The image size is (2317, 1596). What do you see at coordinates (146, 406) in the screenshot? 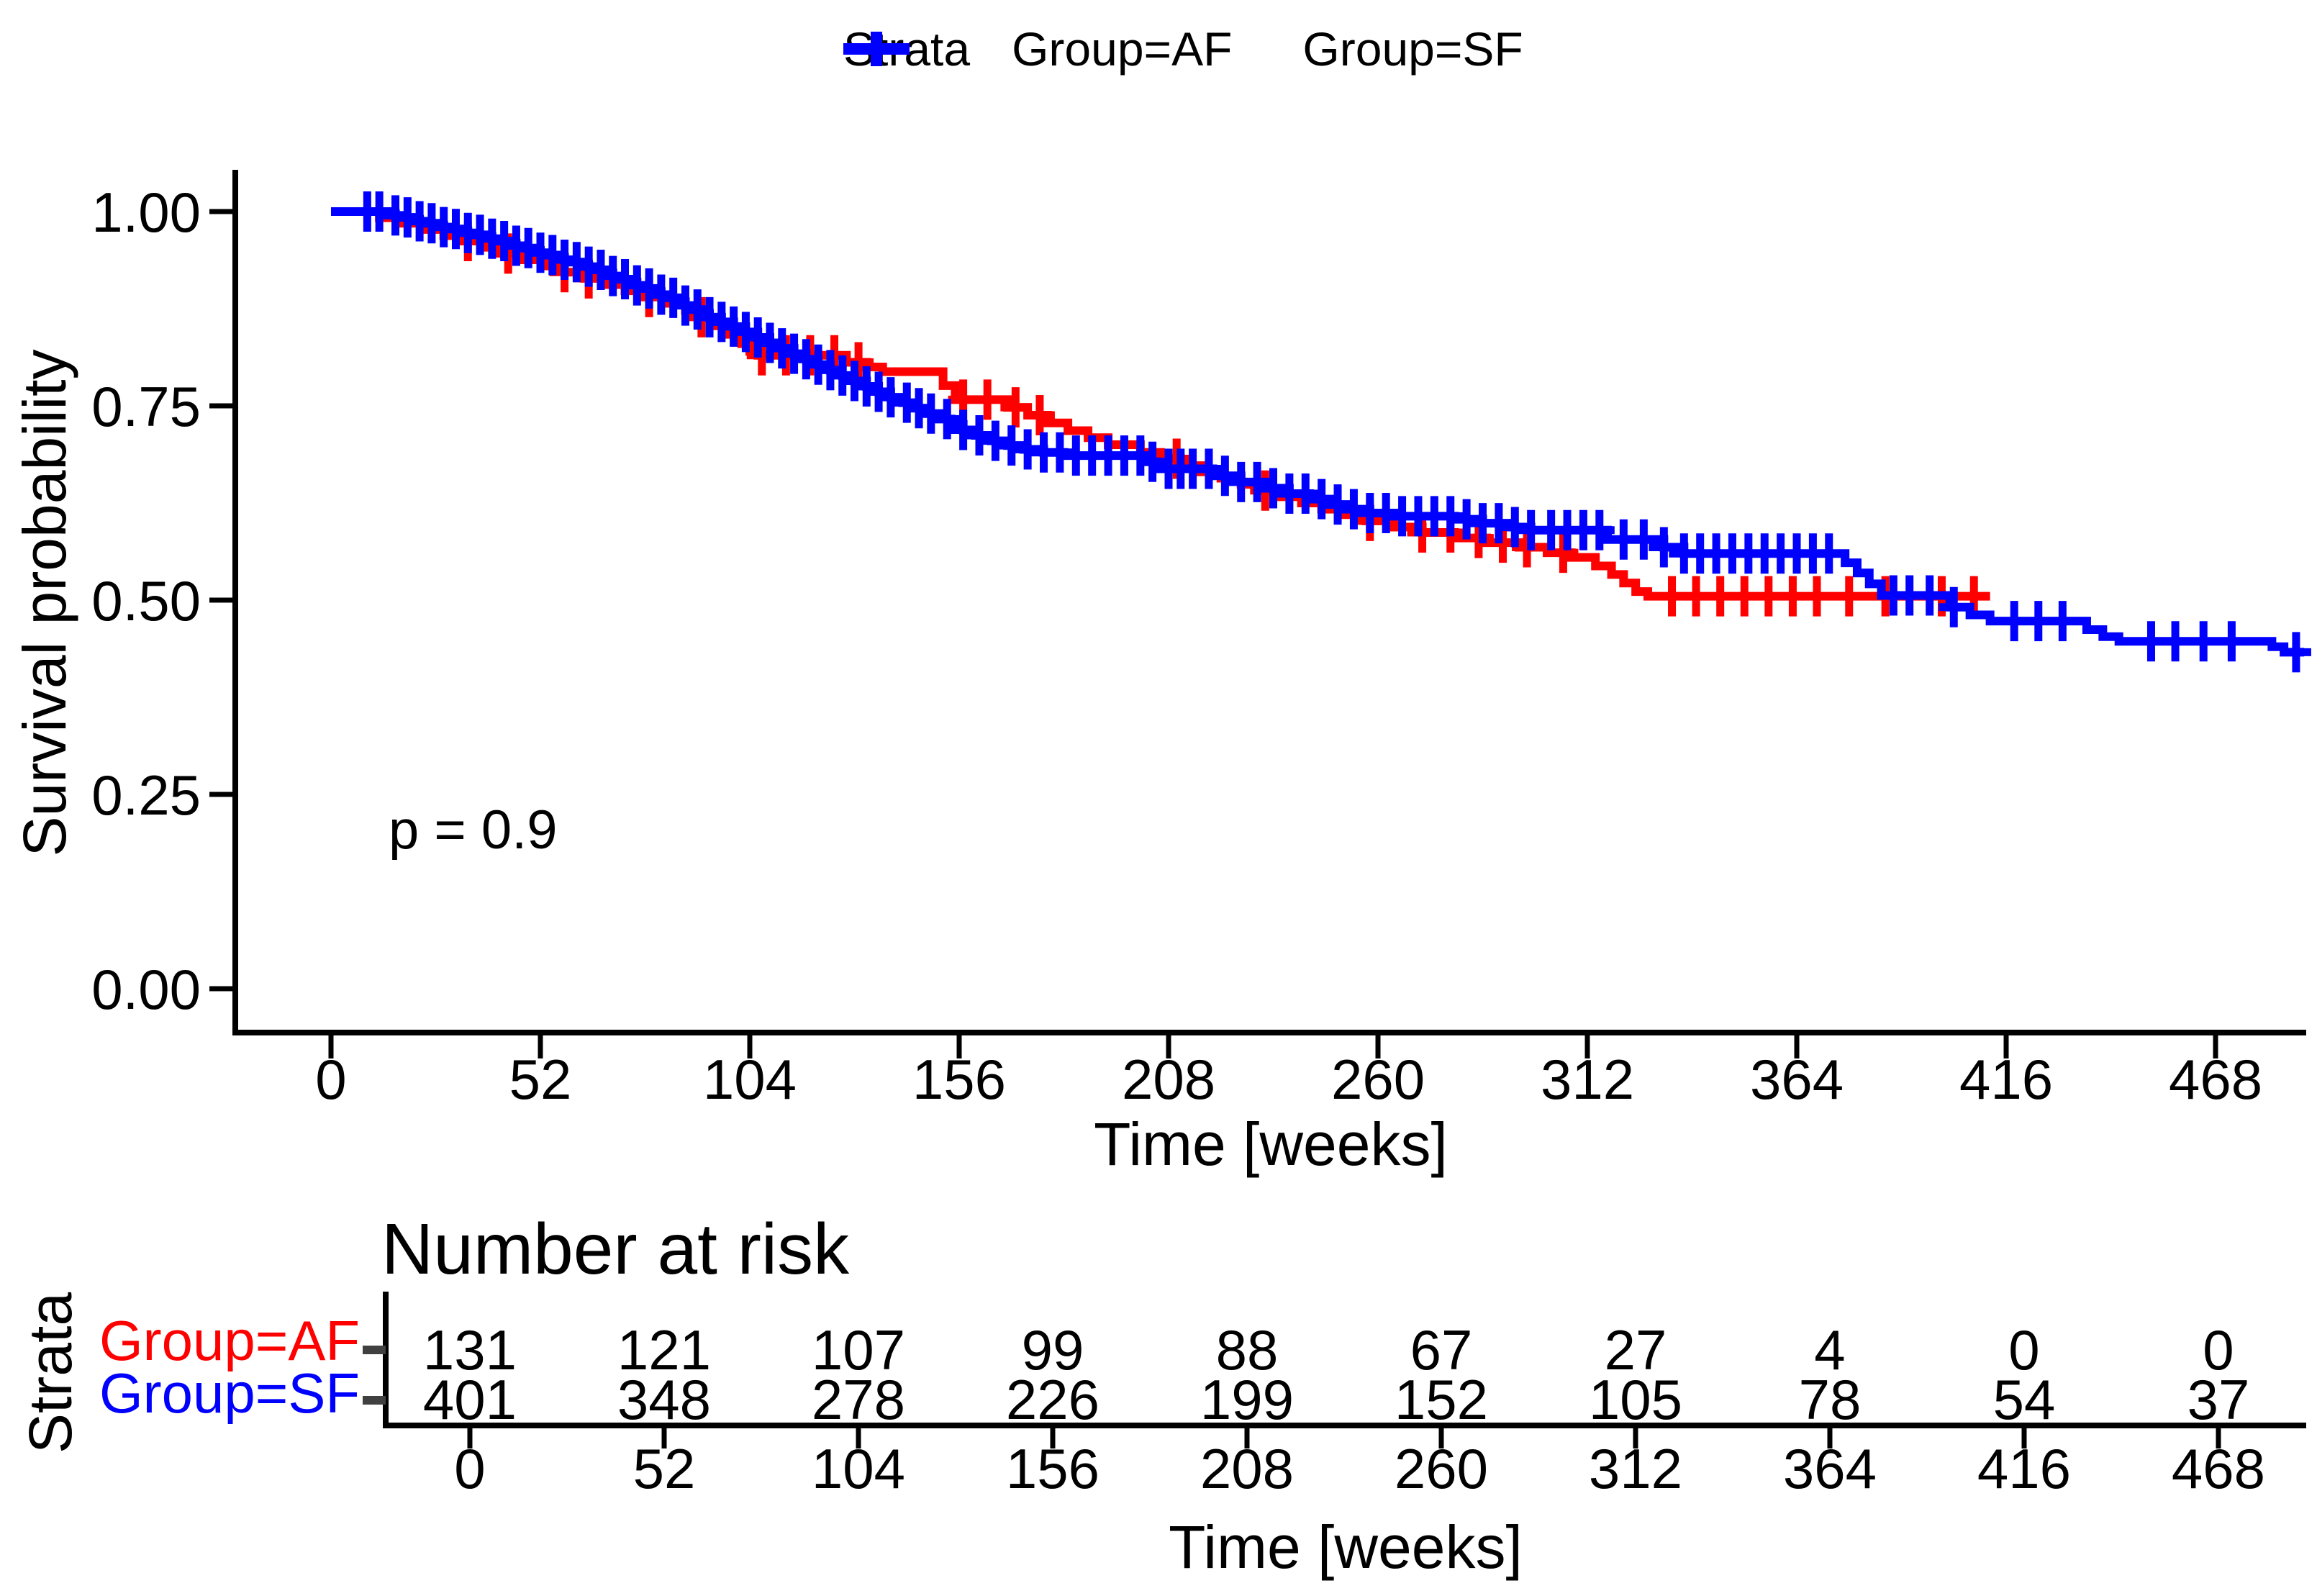
I see `y-tick-label: 0.75` at bounding box center [146, 406].